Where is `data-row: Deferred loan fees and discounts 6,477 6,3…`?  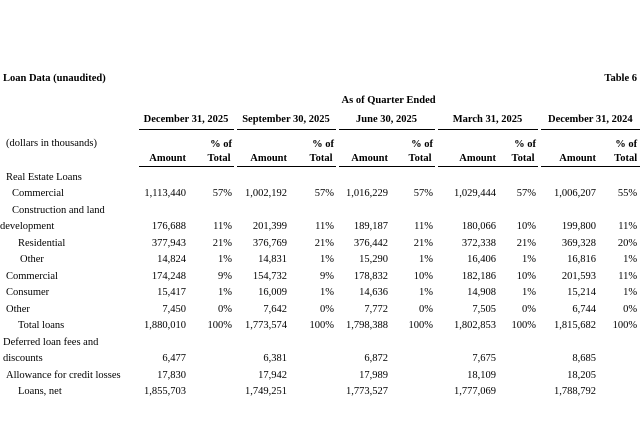
data-row: Deferred loan fees and discounts 6,477 6,3… is located at coordinates (320, 351).